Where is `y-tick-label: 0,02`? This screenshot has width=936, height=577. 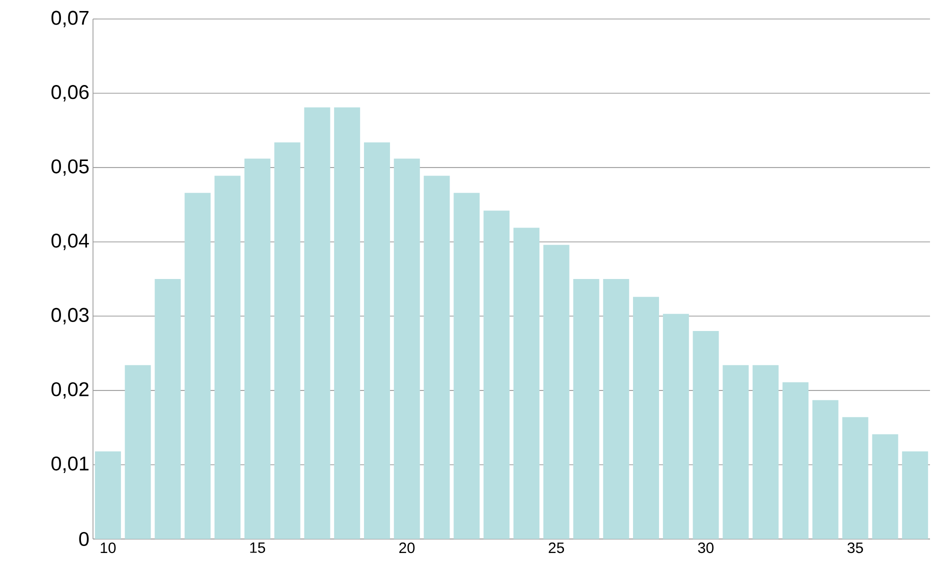
y-tick-label: 0,02 is located at coordinates (69, 390).